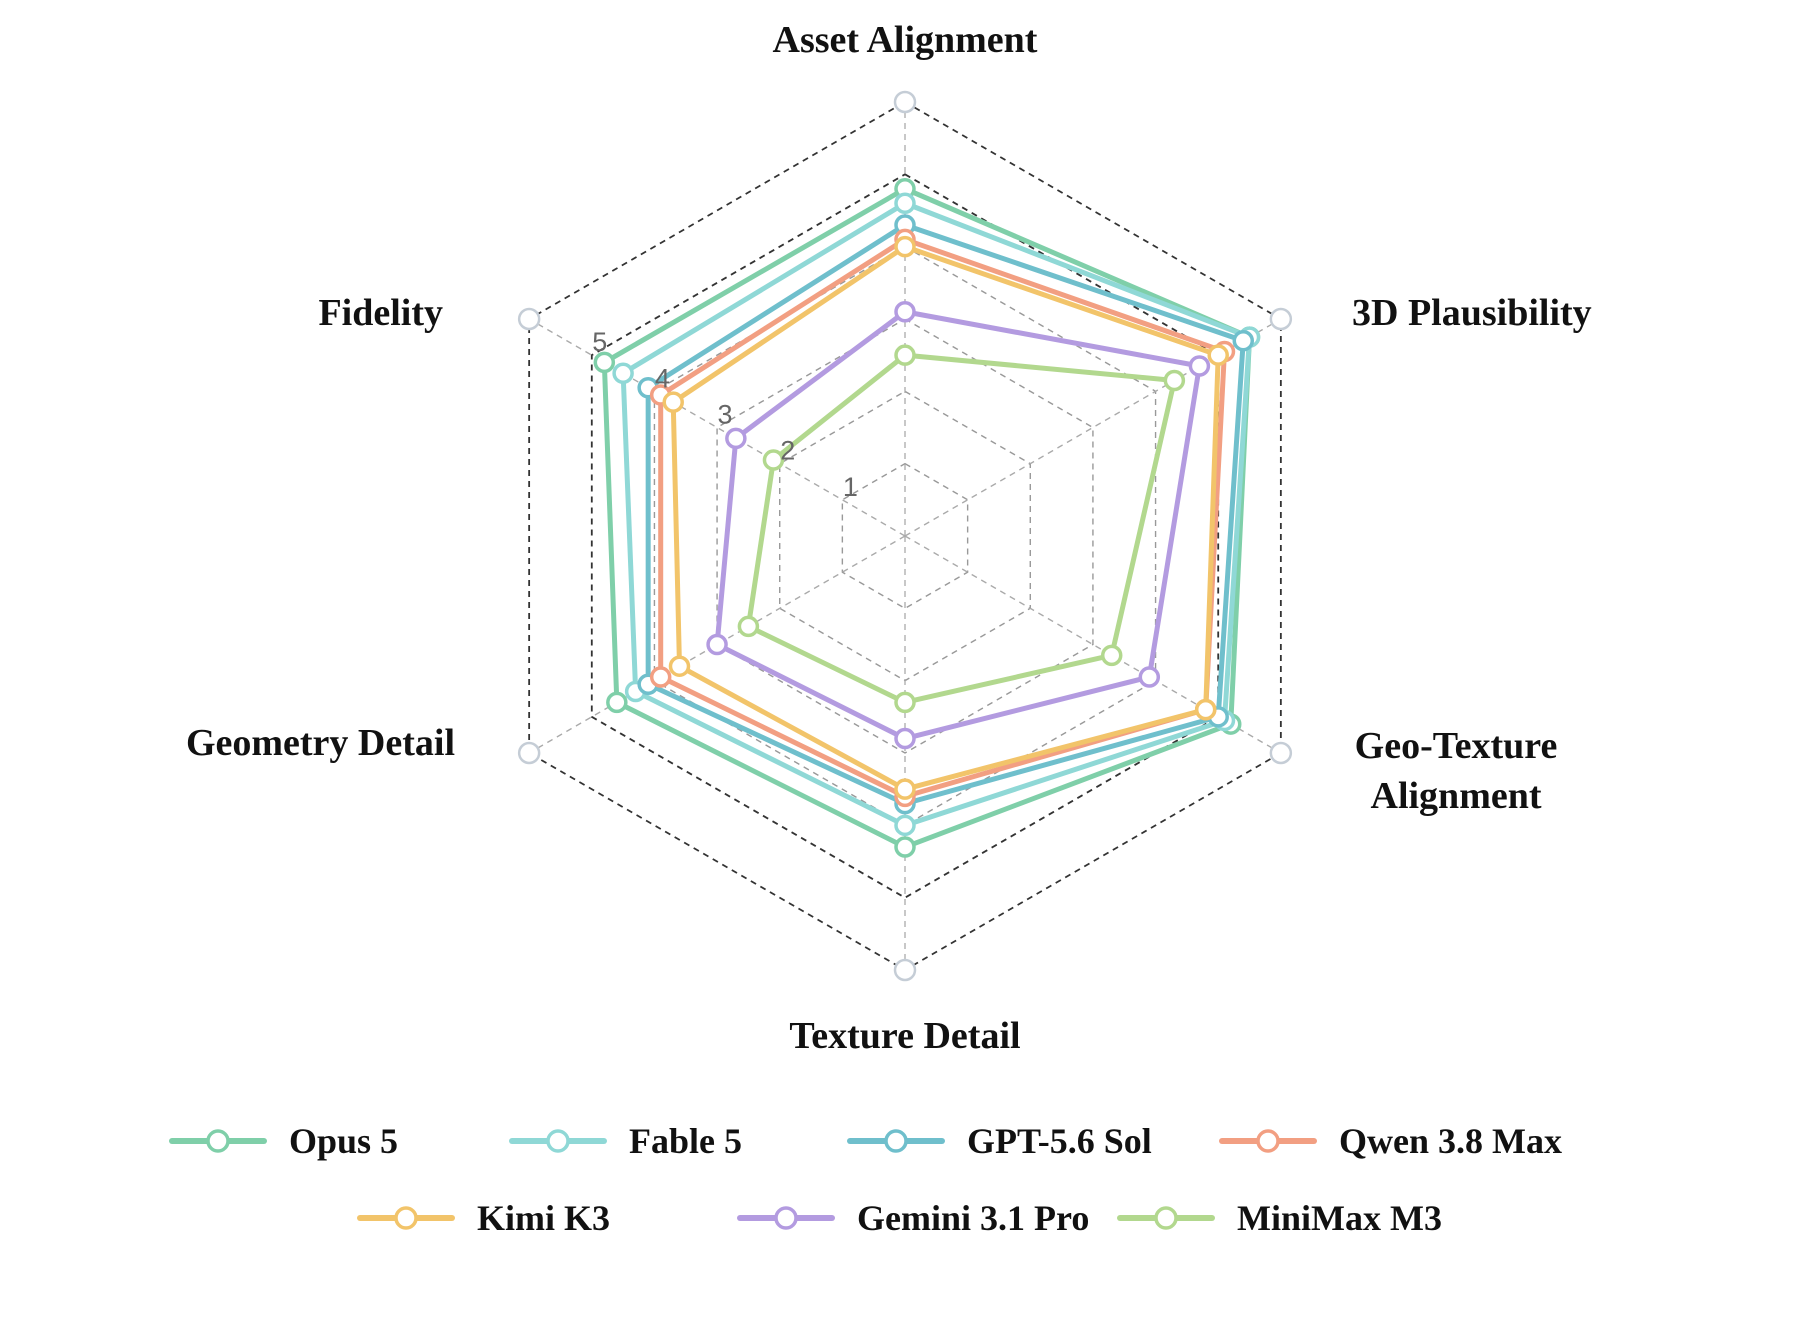  Describe the element at coordinates (850, 487) in the screenshot. I see `tick-label: 1` at that location.